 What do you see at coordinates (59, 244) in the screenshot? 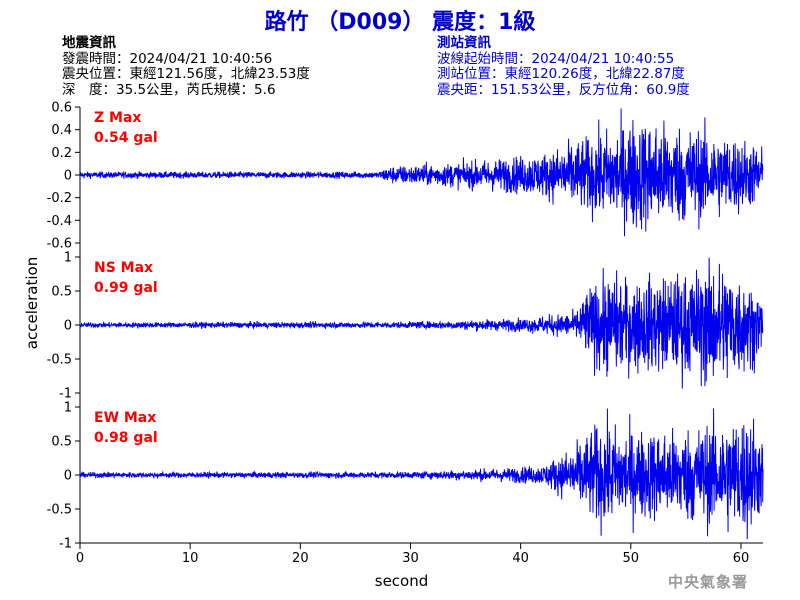
I see `y-tick-label: -0.6` at bounding box center [59, 244].